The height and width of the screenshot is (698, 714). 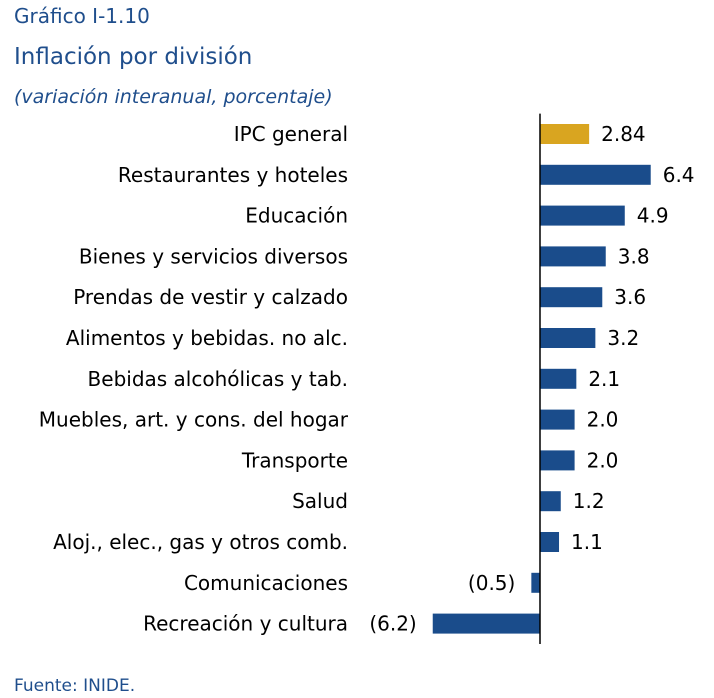 I want to click on chart-label: Gráfico I-1.10, so click(x=82, y=16).